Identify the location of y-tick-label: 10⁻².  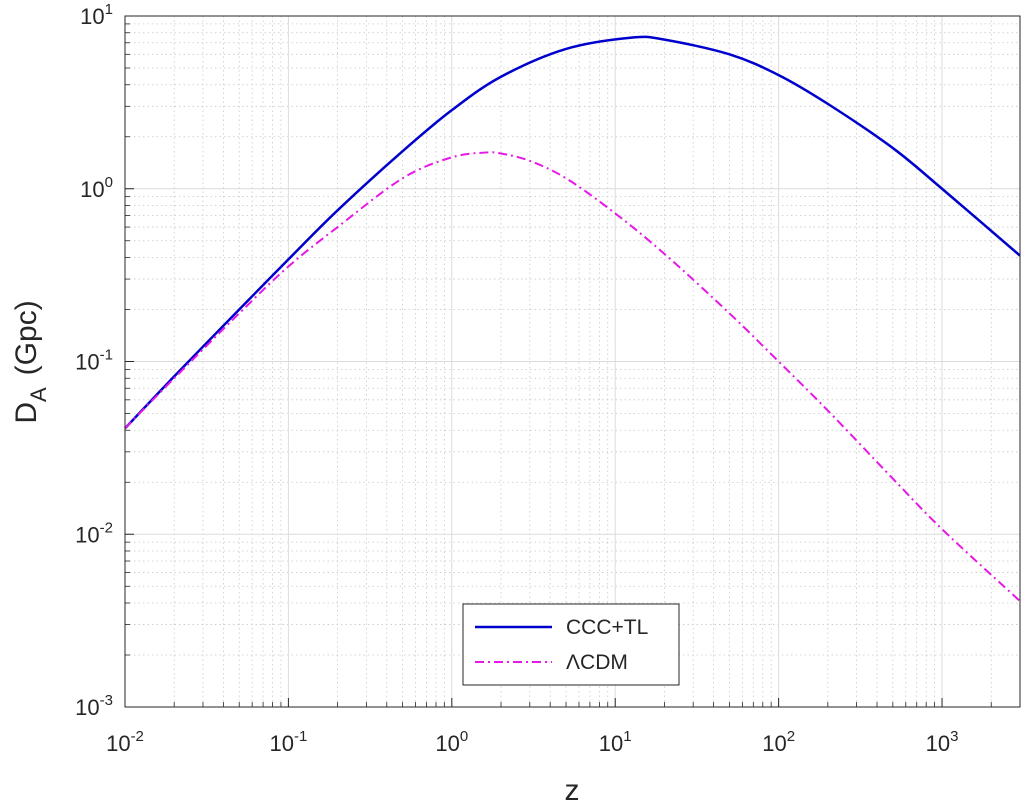
(94, 533).